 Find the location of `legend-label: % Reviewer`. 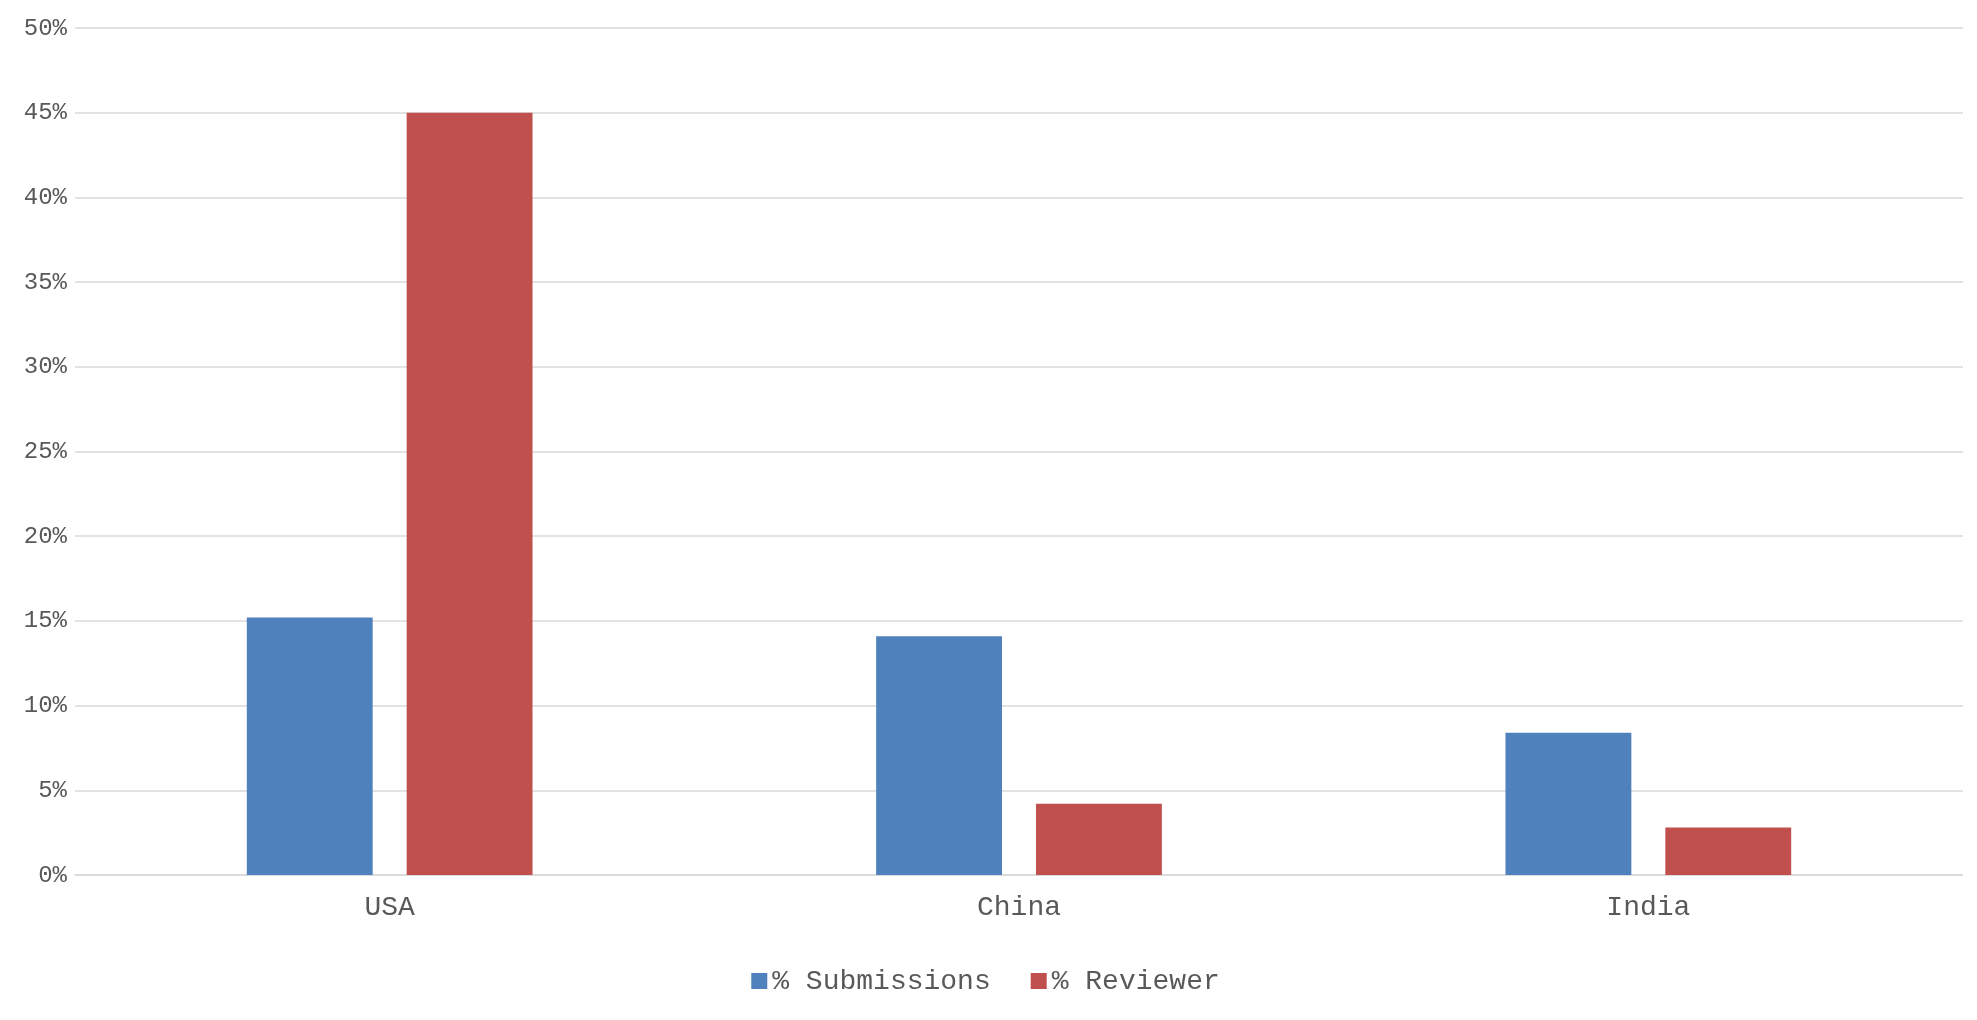

legend-label: % Reviewer is located at coordinates (1135, 981).